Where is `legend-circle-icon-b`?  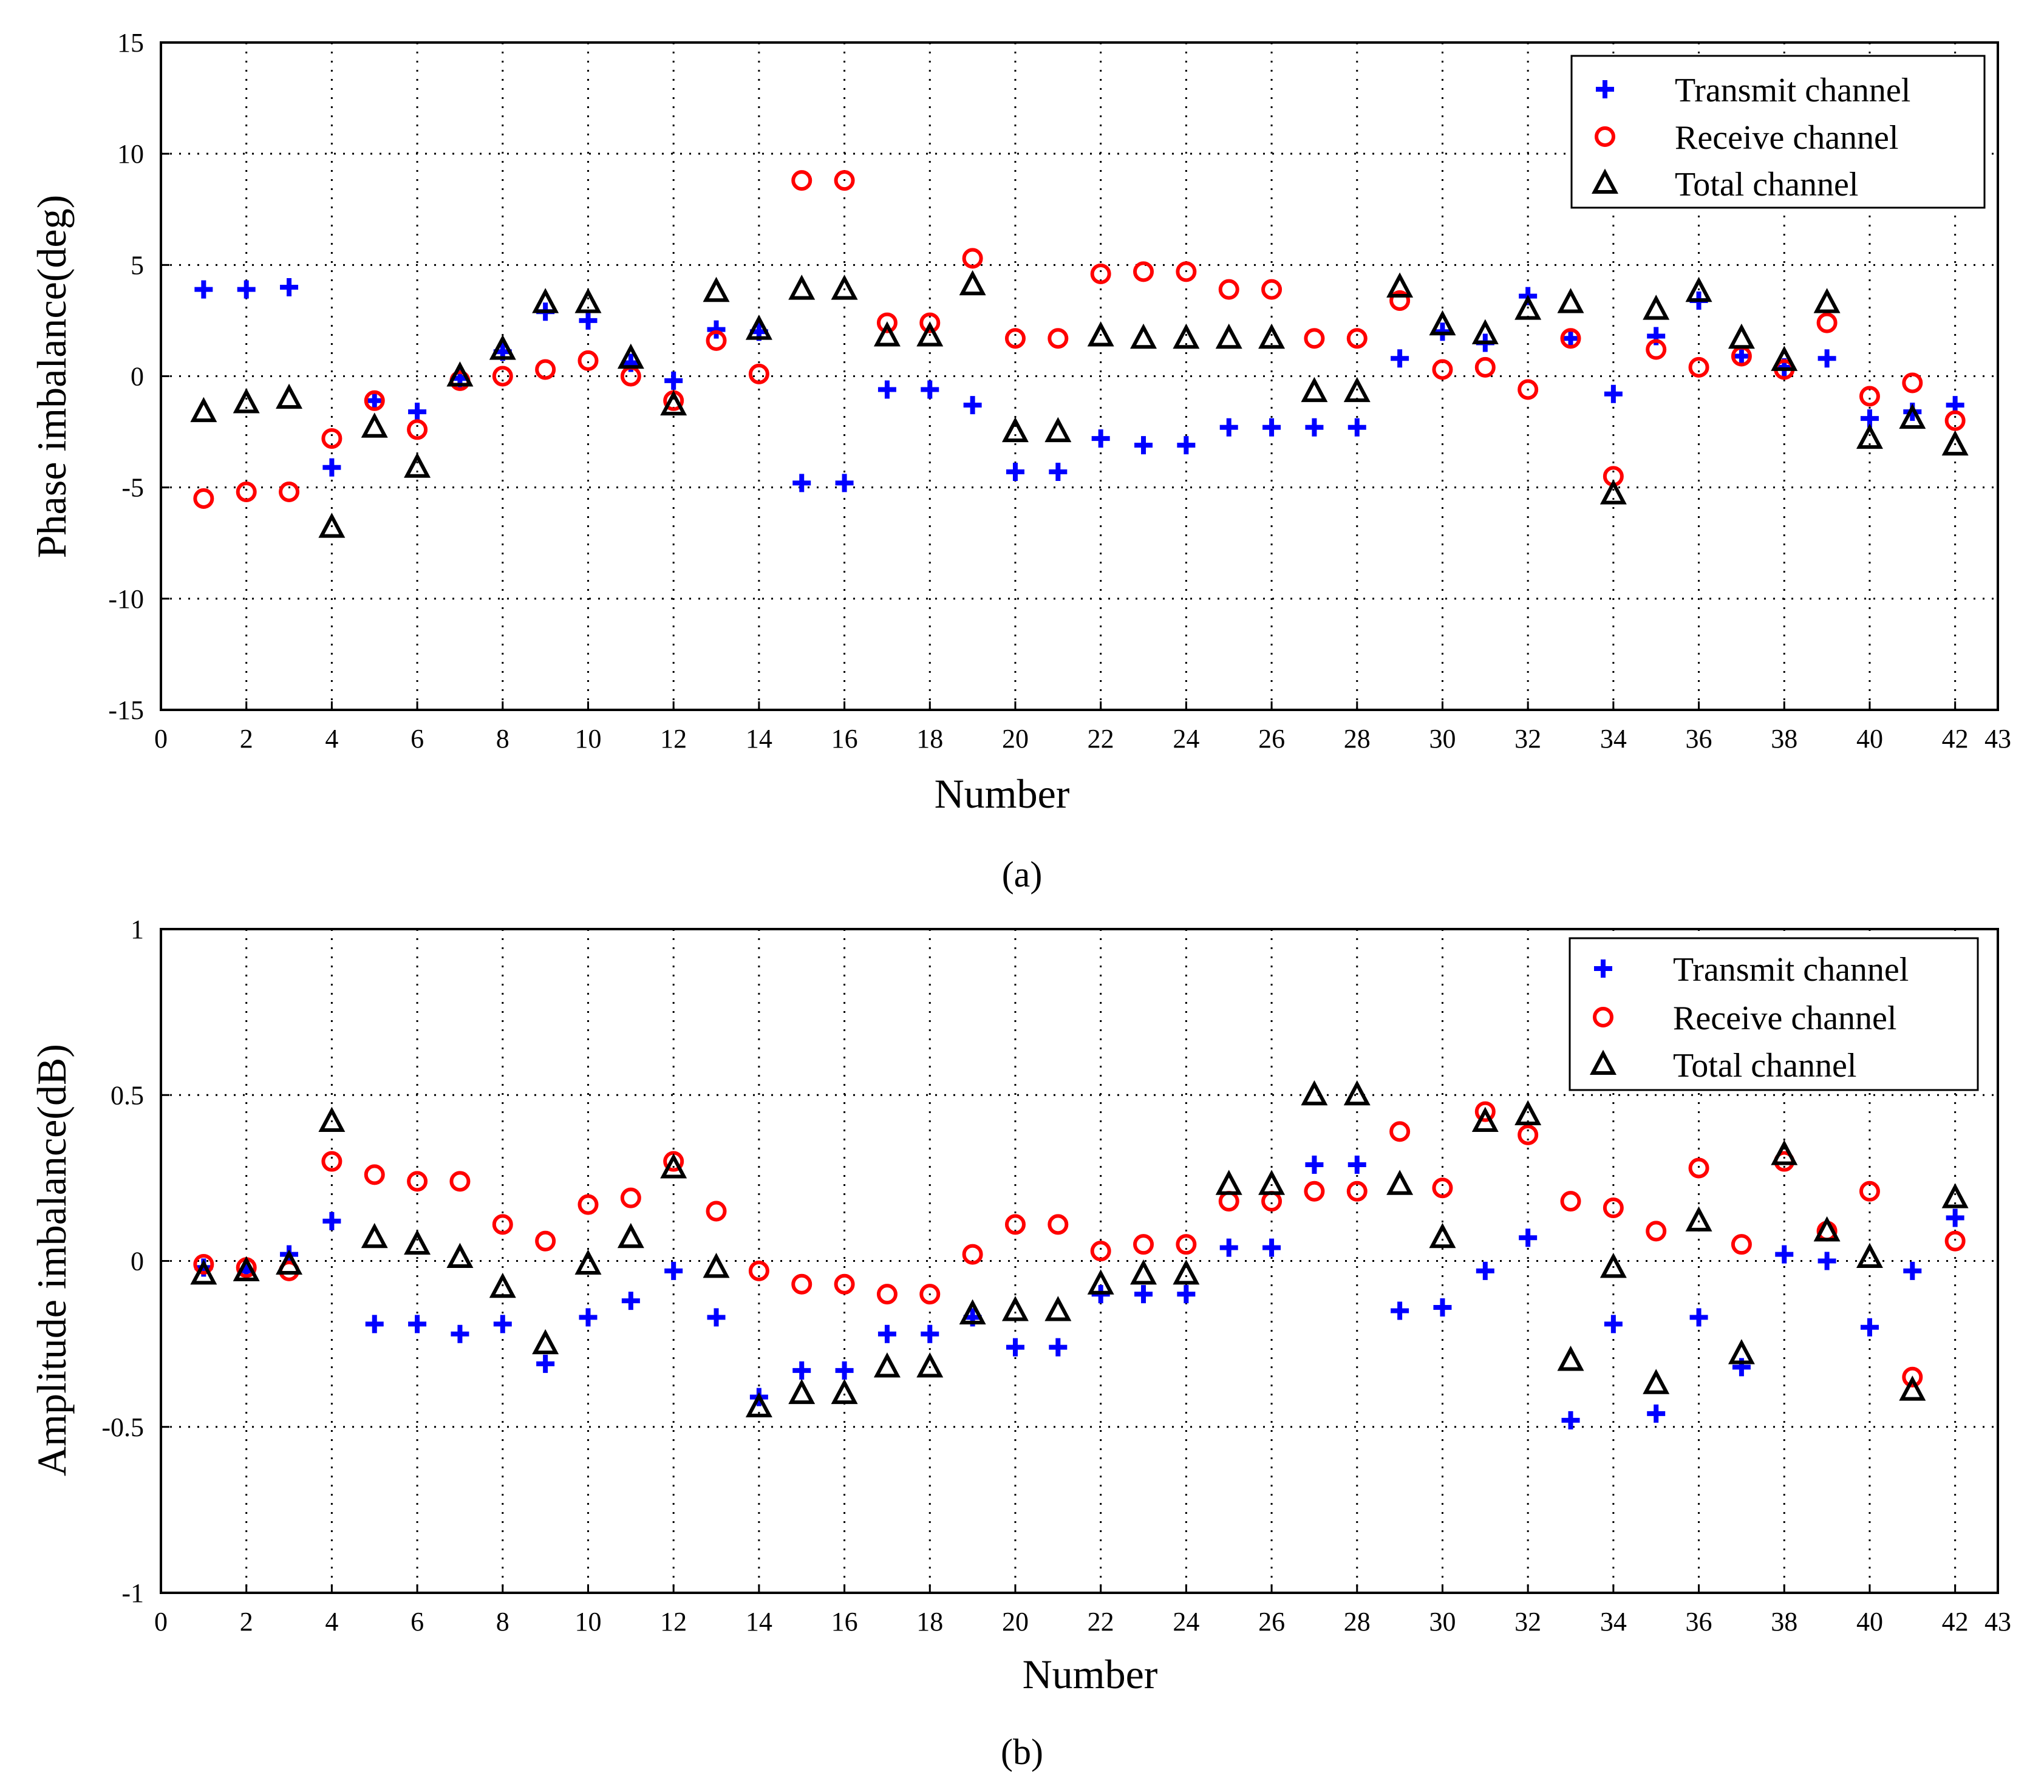
legend-circle-icon-b is located at coordinates (1603, 1017).